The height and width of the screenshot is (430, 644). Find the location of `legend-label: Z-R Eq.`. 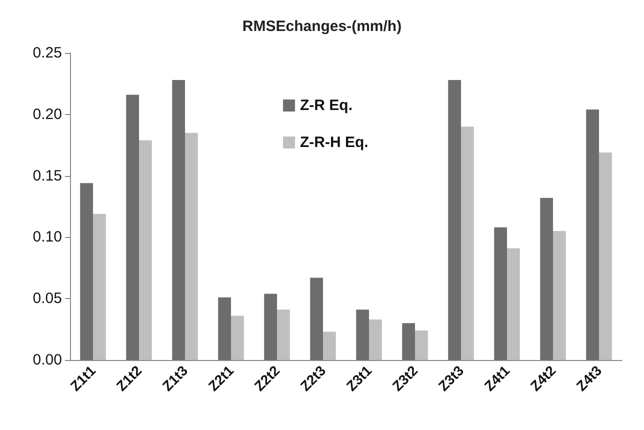

legend-label: Z-R Eq. is located at coordinates (326, 105).